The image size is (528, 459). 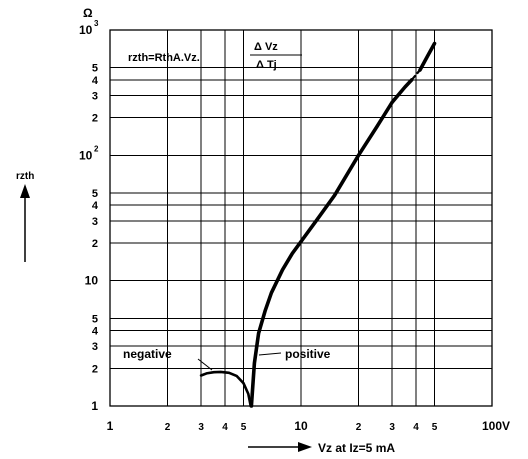 I want to click on y-axis-label: rzth, so click(x=25, y=176).